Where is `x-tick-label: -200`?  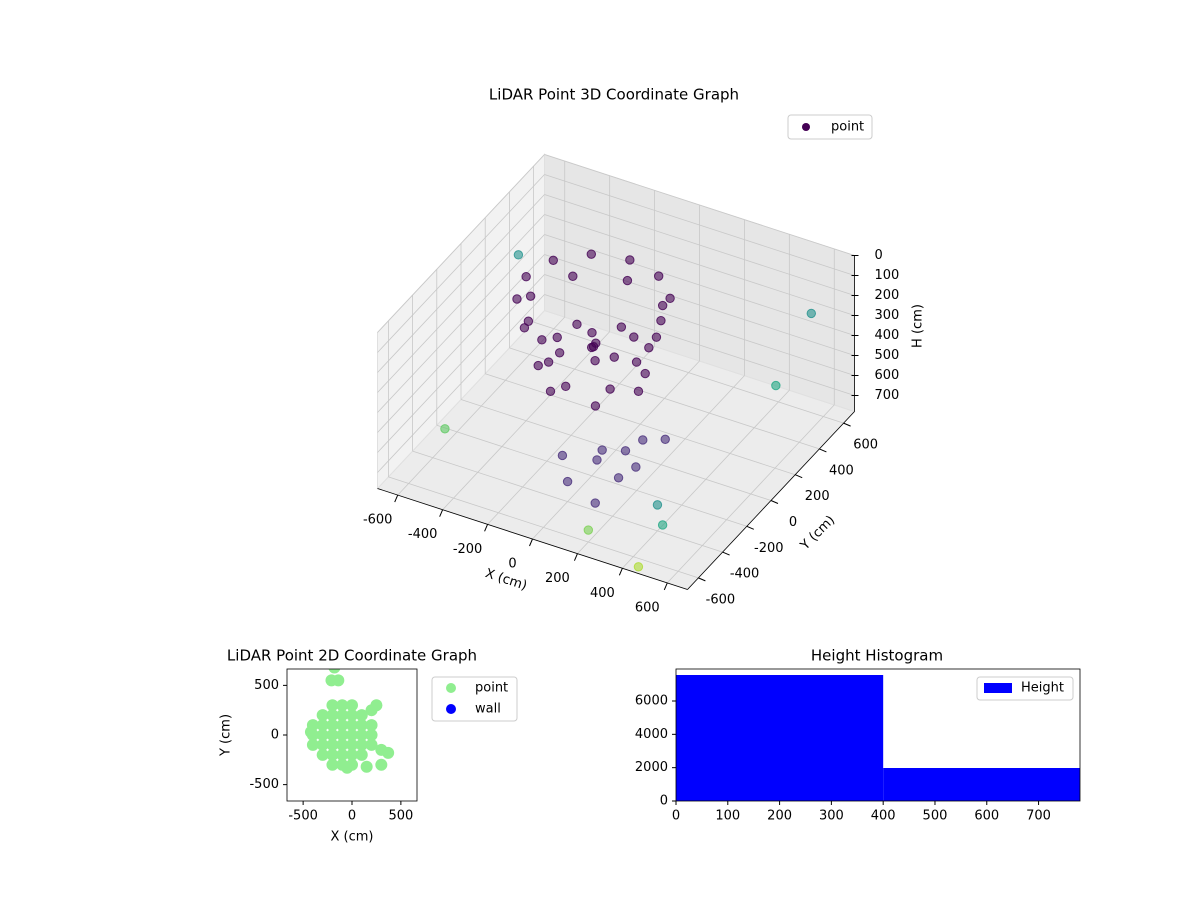
x-tick-label: -200 is located at coordinates (468, 549).